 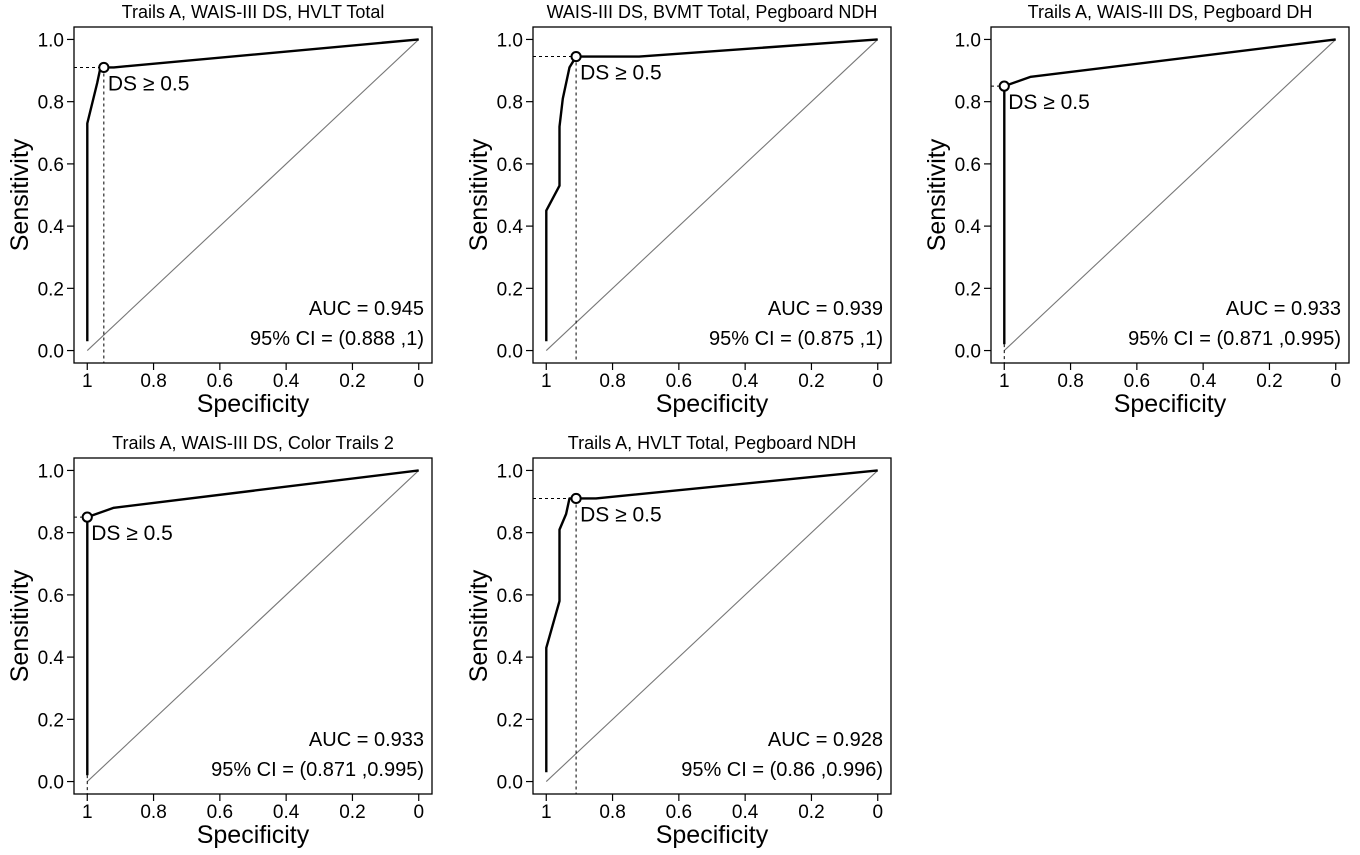 What do you see at coordinates (712, 443) in the screenshot?
I see `chart-title: Trails A, HVLT Total, Pegboard NDH` at bounding box center [712, 443].